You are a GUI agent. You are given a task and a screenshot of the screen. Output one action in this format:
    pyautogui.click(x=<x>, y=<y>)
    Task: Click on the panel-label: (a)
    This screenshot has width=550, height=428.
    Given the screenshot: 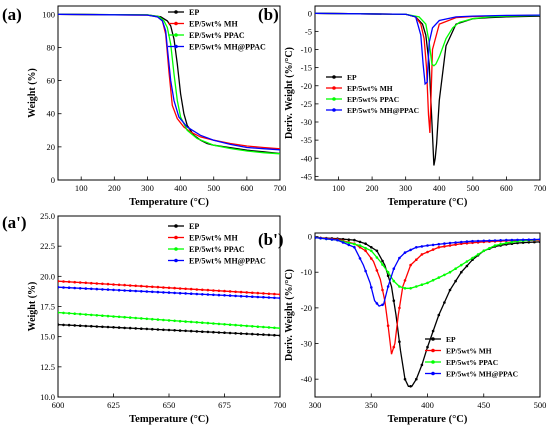 What is the action you would take?
    pyautogui.click(x=12, y=14)
    